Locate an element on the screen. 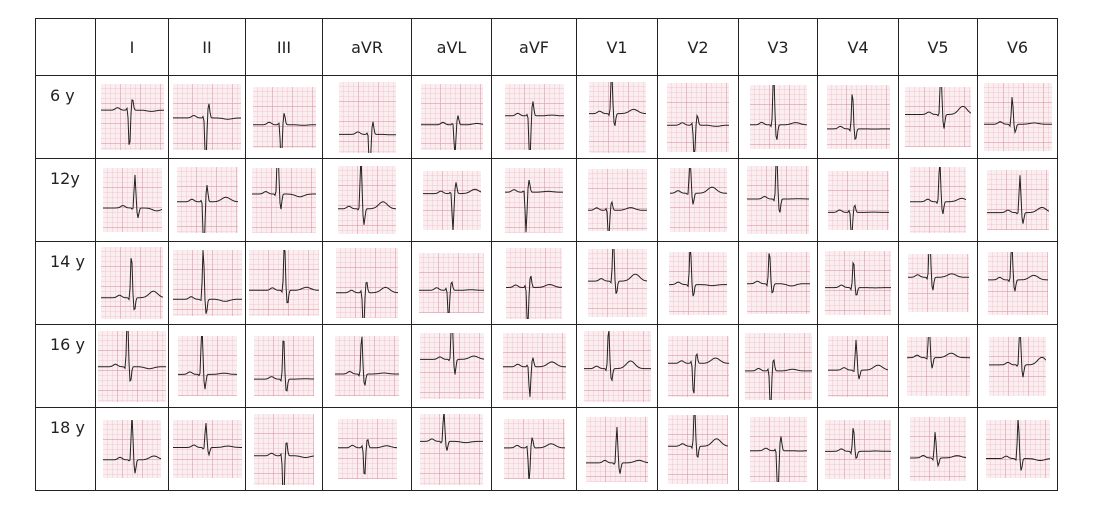  lead-header: V3 is located at coordinates (778, 47).